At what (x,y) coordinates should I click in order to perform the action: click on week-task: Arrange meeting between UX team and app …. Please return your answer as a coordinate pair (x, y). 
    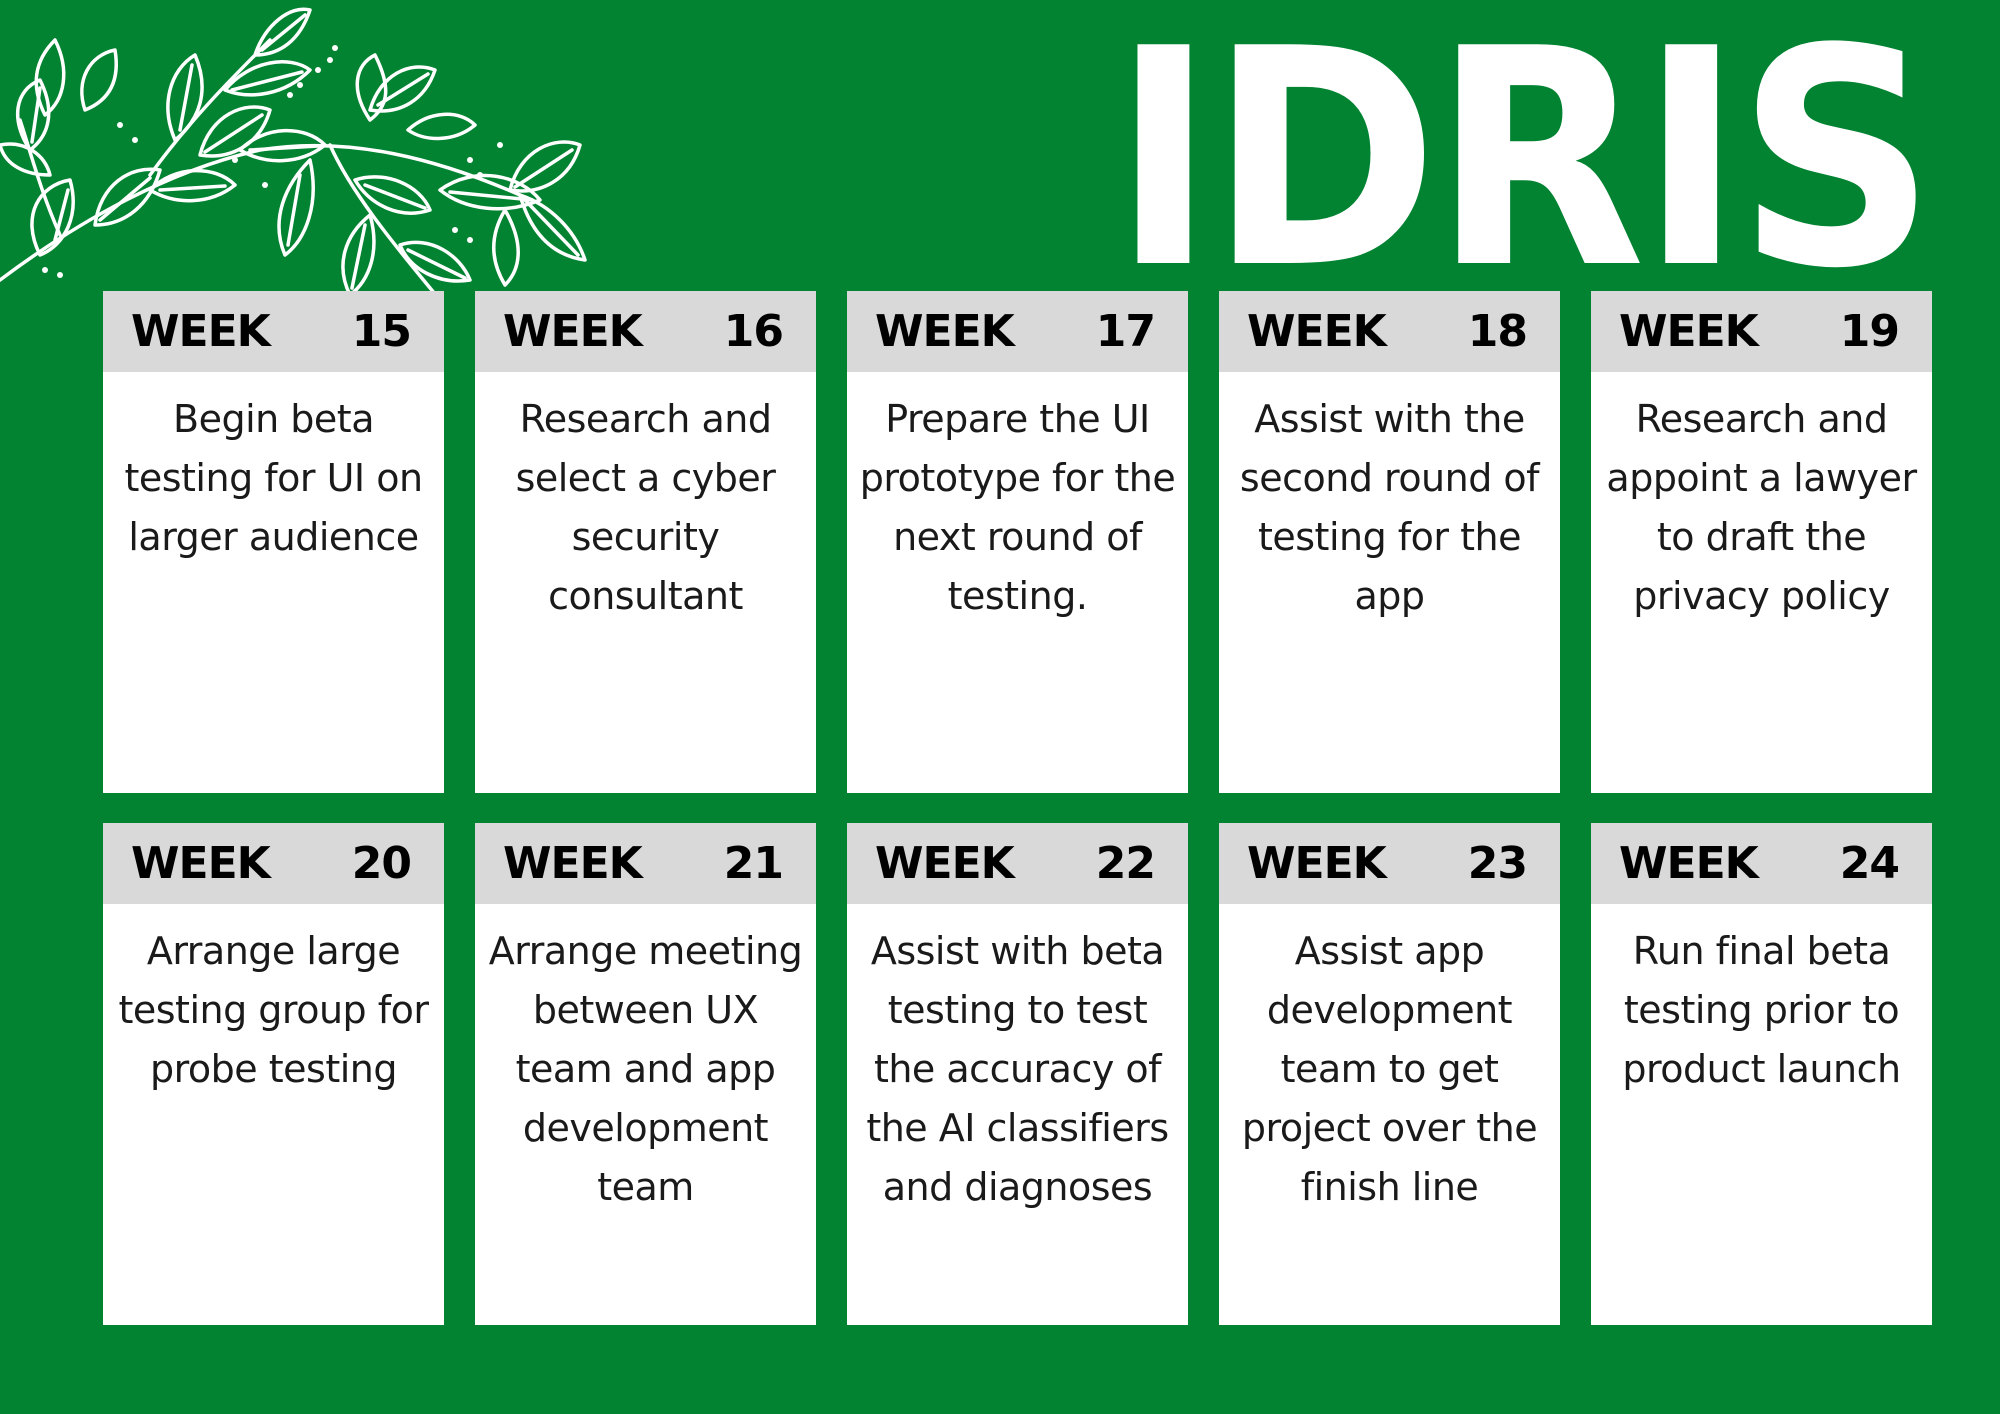
    Looking at the image, I should click on (645, 1069).